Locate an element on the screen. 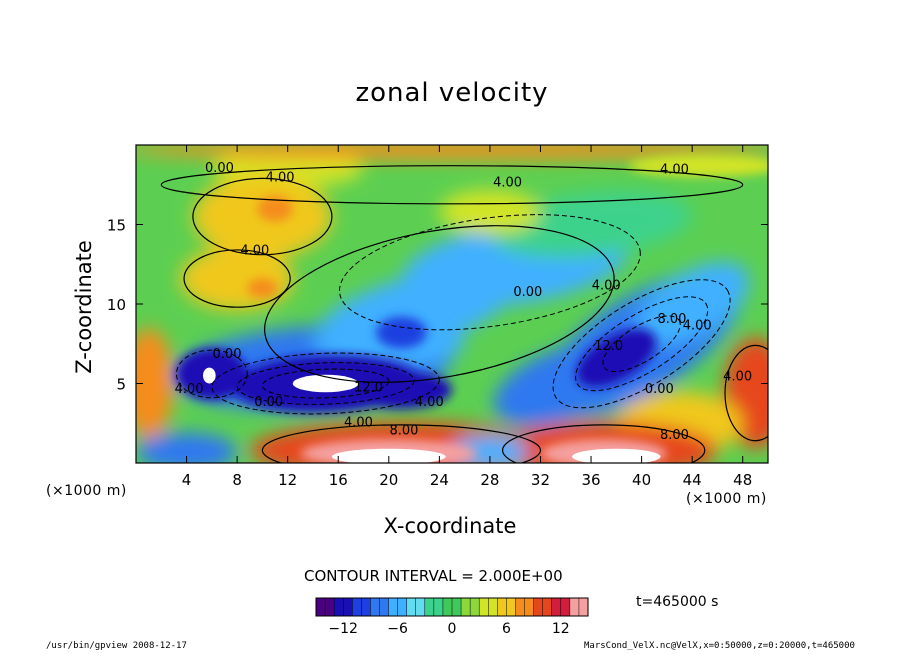 This screenshot has height=654, width=904. x-tick-label: 20 is located at coordinates (388, 480).